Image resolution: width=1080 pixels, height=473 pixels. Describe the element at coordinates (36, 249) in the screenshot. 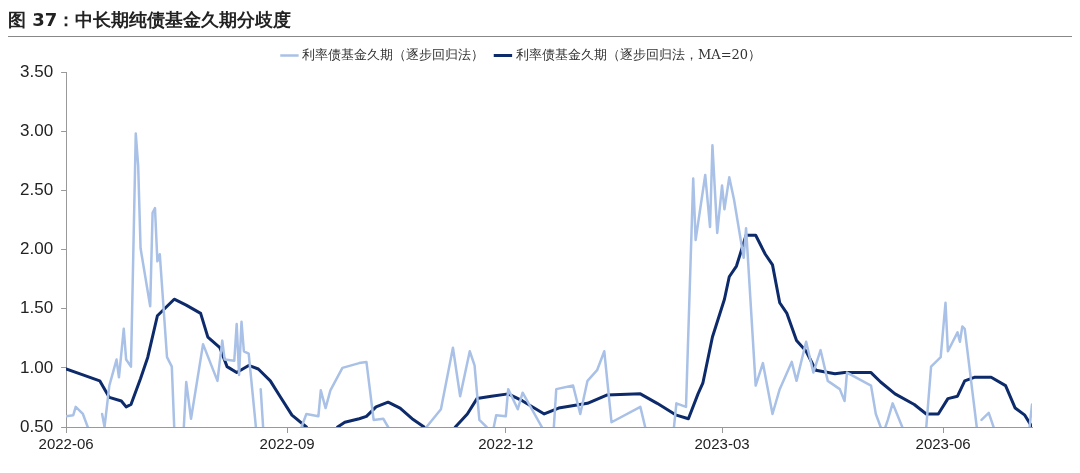

I see `y-tick-label: 2.00` at that location.